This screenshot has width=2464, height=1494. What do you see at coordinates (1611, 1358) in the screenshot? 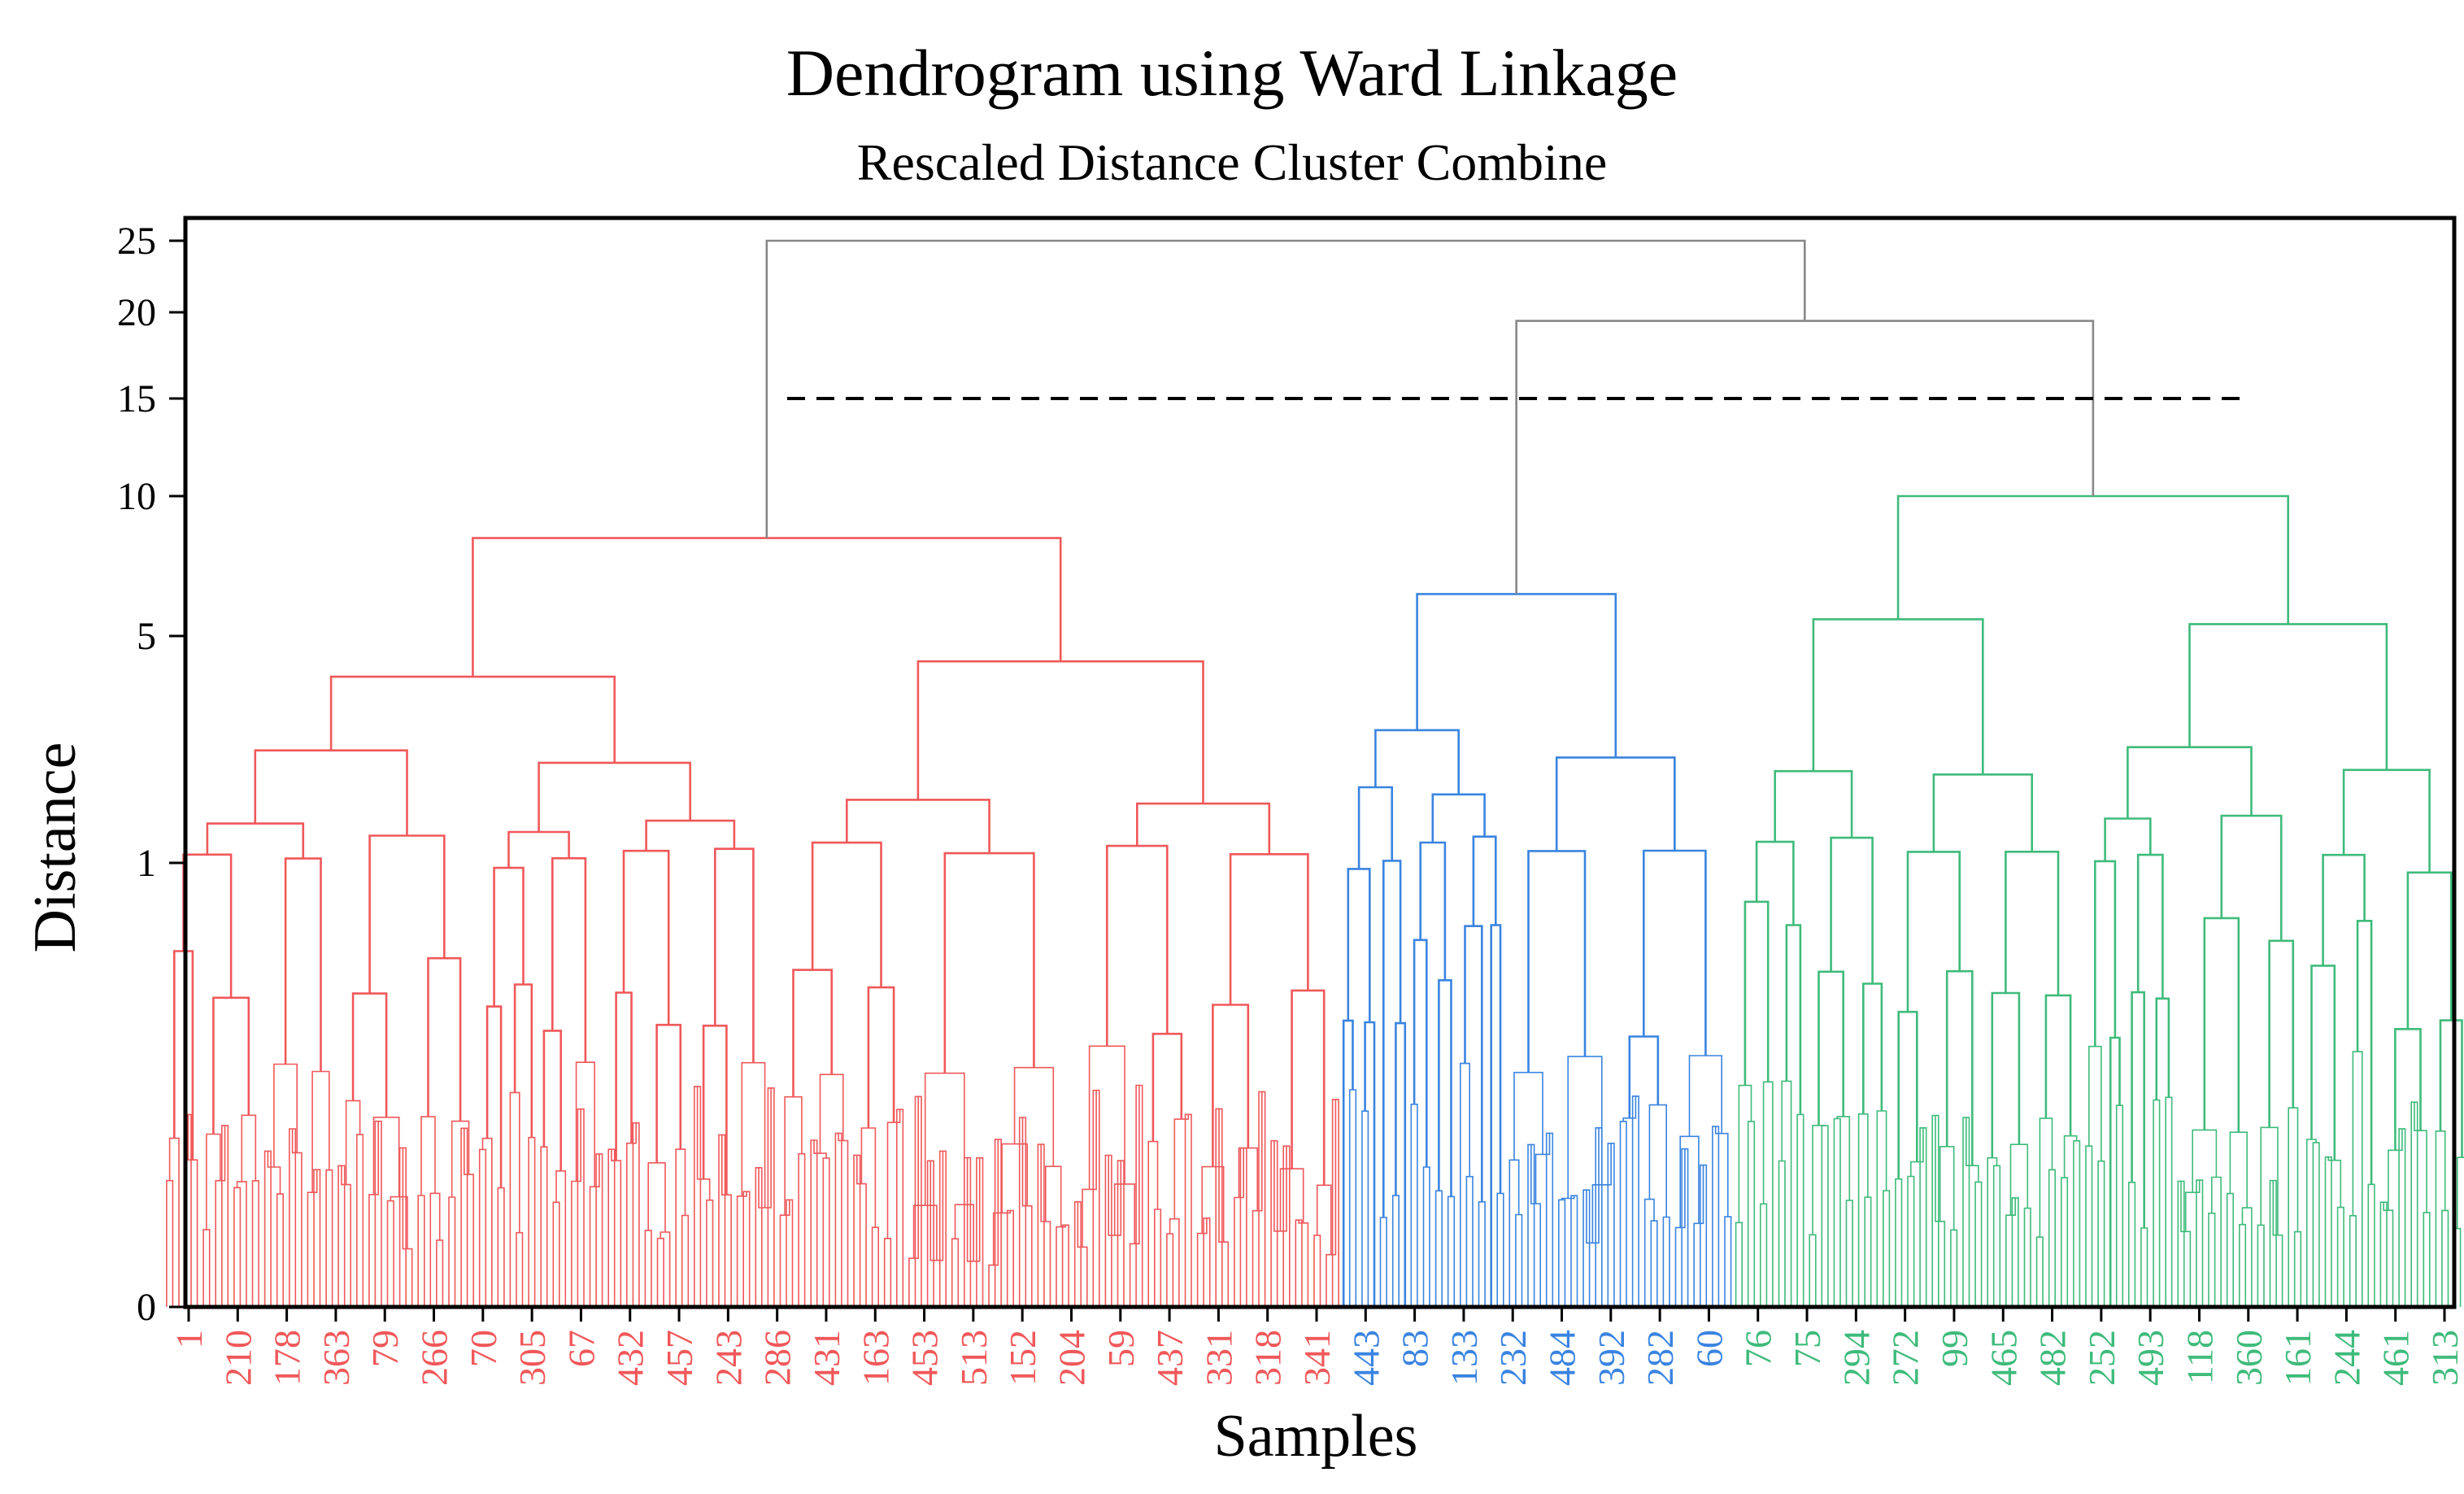
I see `x-tick-label: 392` at bounding box center [1611, 1358].